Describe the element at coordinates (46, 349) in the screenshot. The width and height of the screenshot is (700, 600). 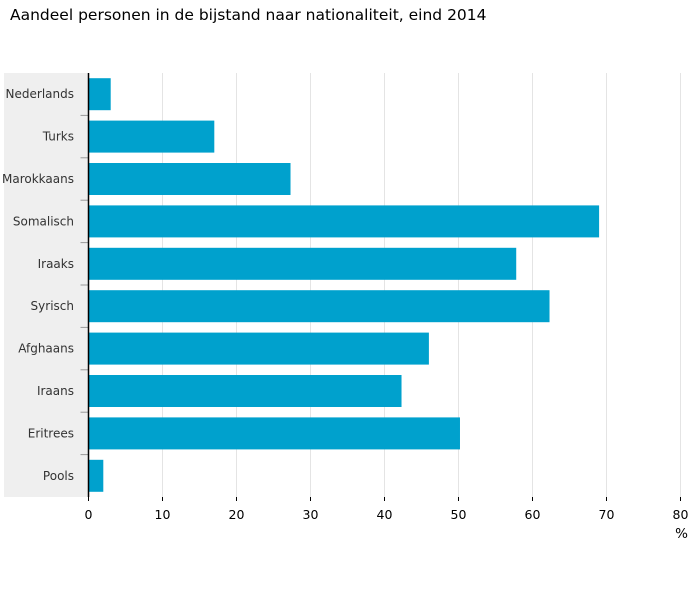
I see `category-label-afghaans: Afghaans` at that location.